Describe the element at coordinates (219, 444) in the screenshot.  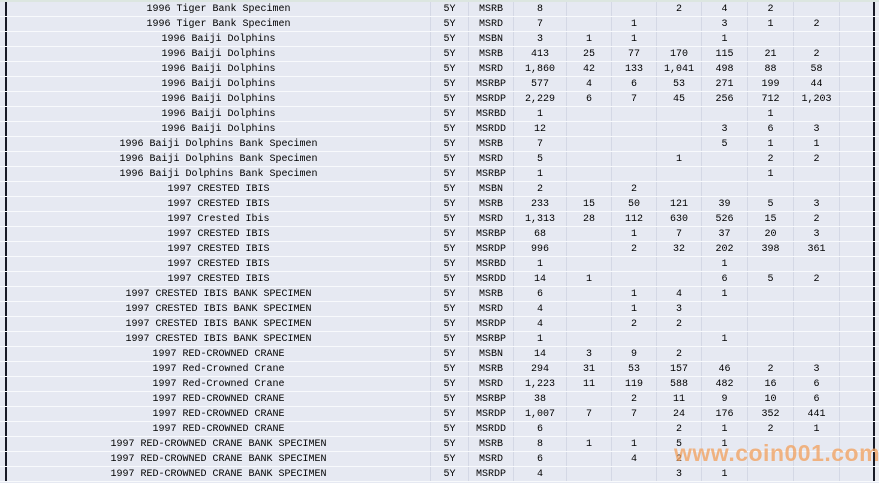
I see `cell-description: 1997 RED-CROWNED CRANE BANK SPECIMEN` at that location.